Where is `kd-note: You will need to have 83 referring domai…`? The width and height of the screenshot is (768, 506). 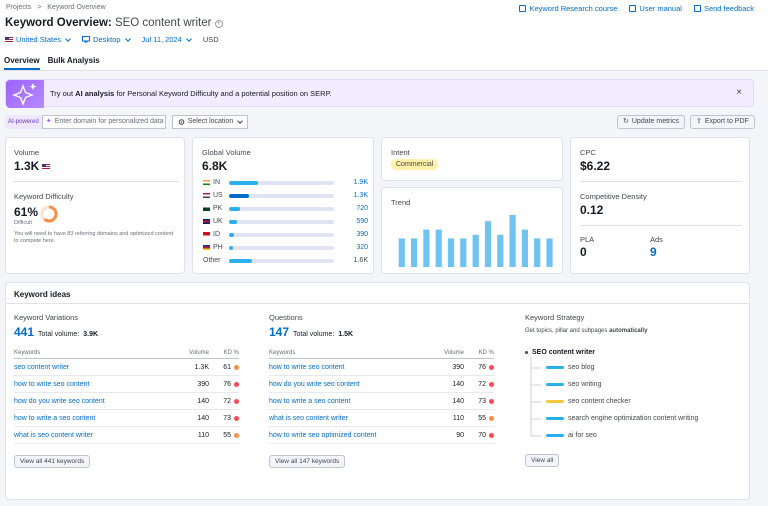
kd-note: You will need to have 83 referring domai… is located at coordinates (94, 237).